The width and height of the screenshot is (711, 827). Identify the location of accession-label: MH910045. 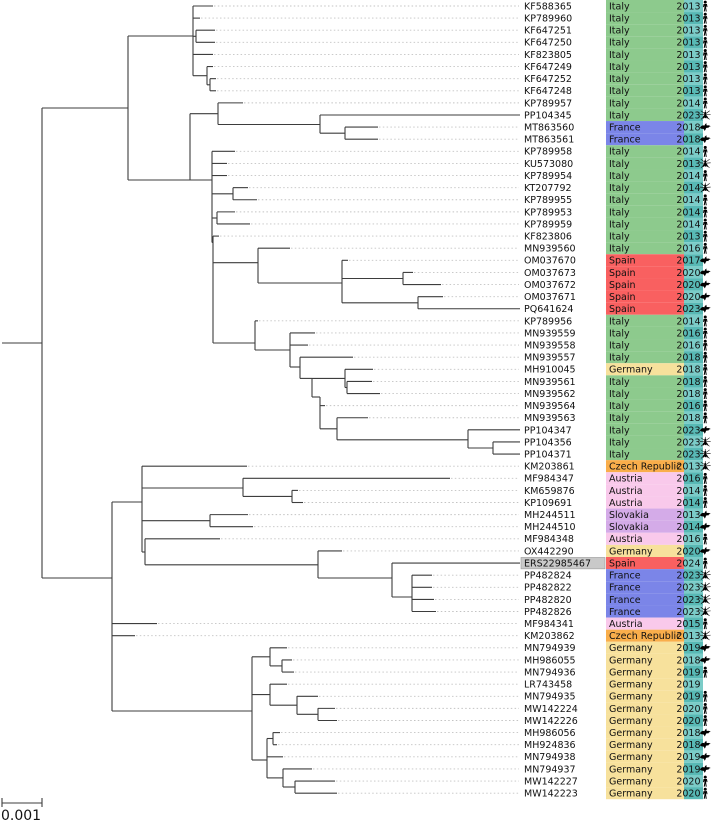
(550, 370).